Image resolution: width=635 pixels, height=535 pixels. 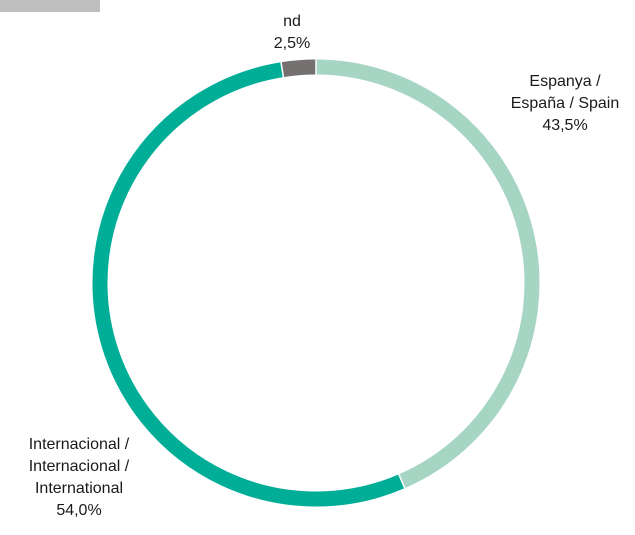 What do you see at coordinates (79, 466) in the screenshot?
I see `slice-label-international-line-2: Internacional /` at bounding box center [79, 466].